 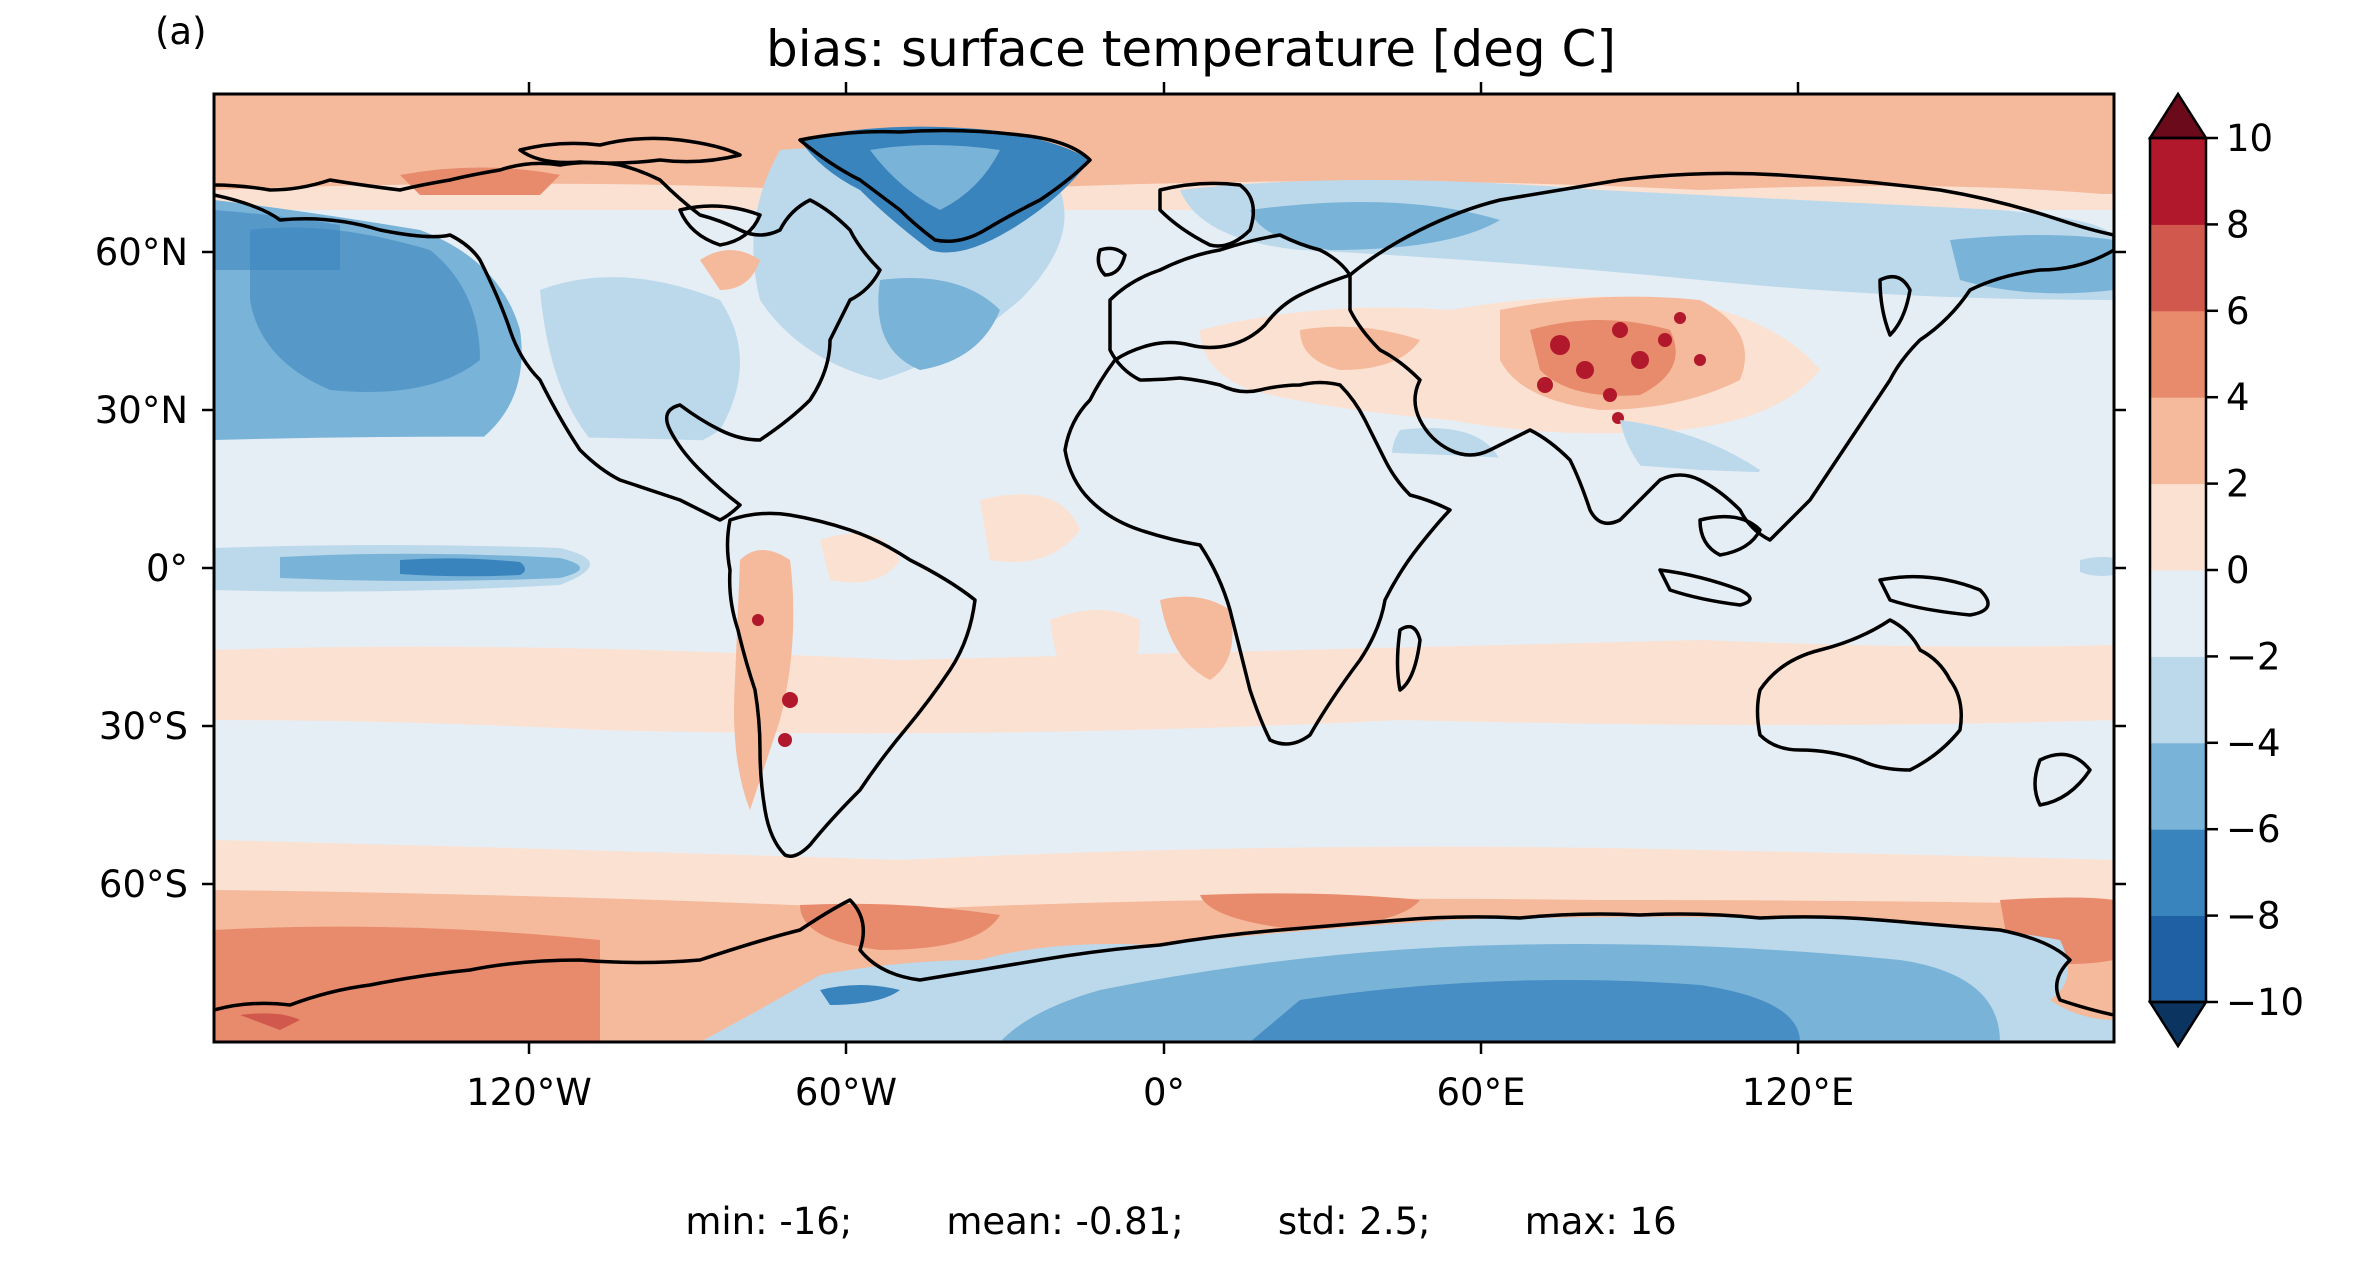 I want to click on coast-new-zealand, so click(x=2062, y=779).